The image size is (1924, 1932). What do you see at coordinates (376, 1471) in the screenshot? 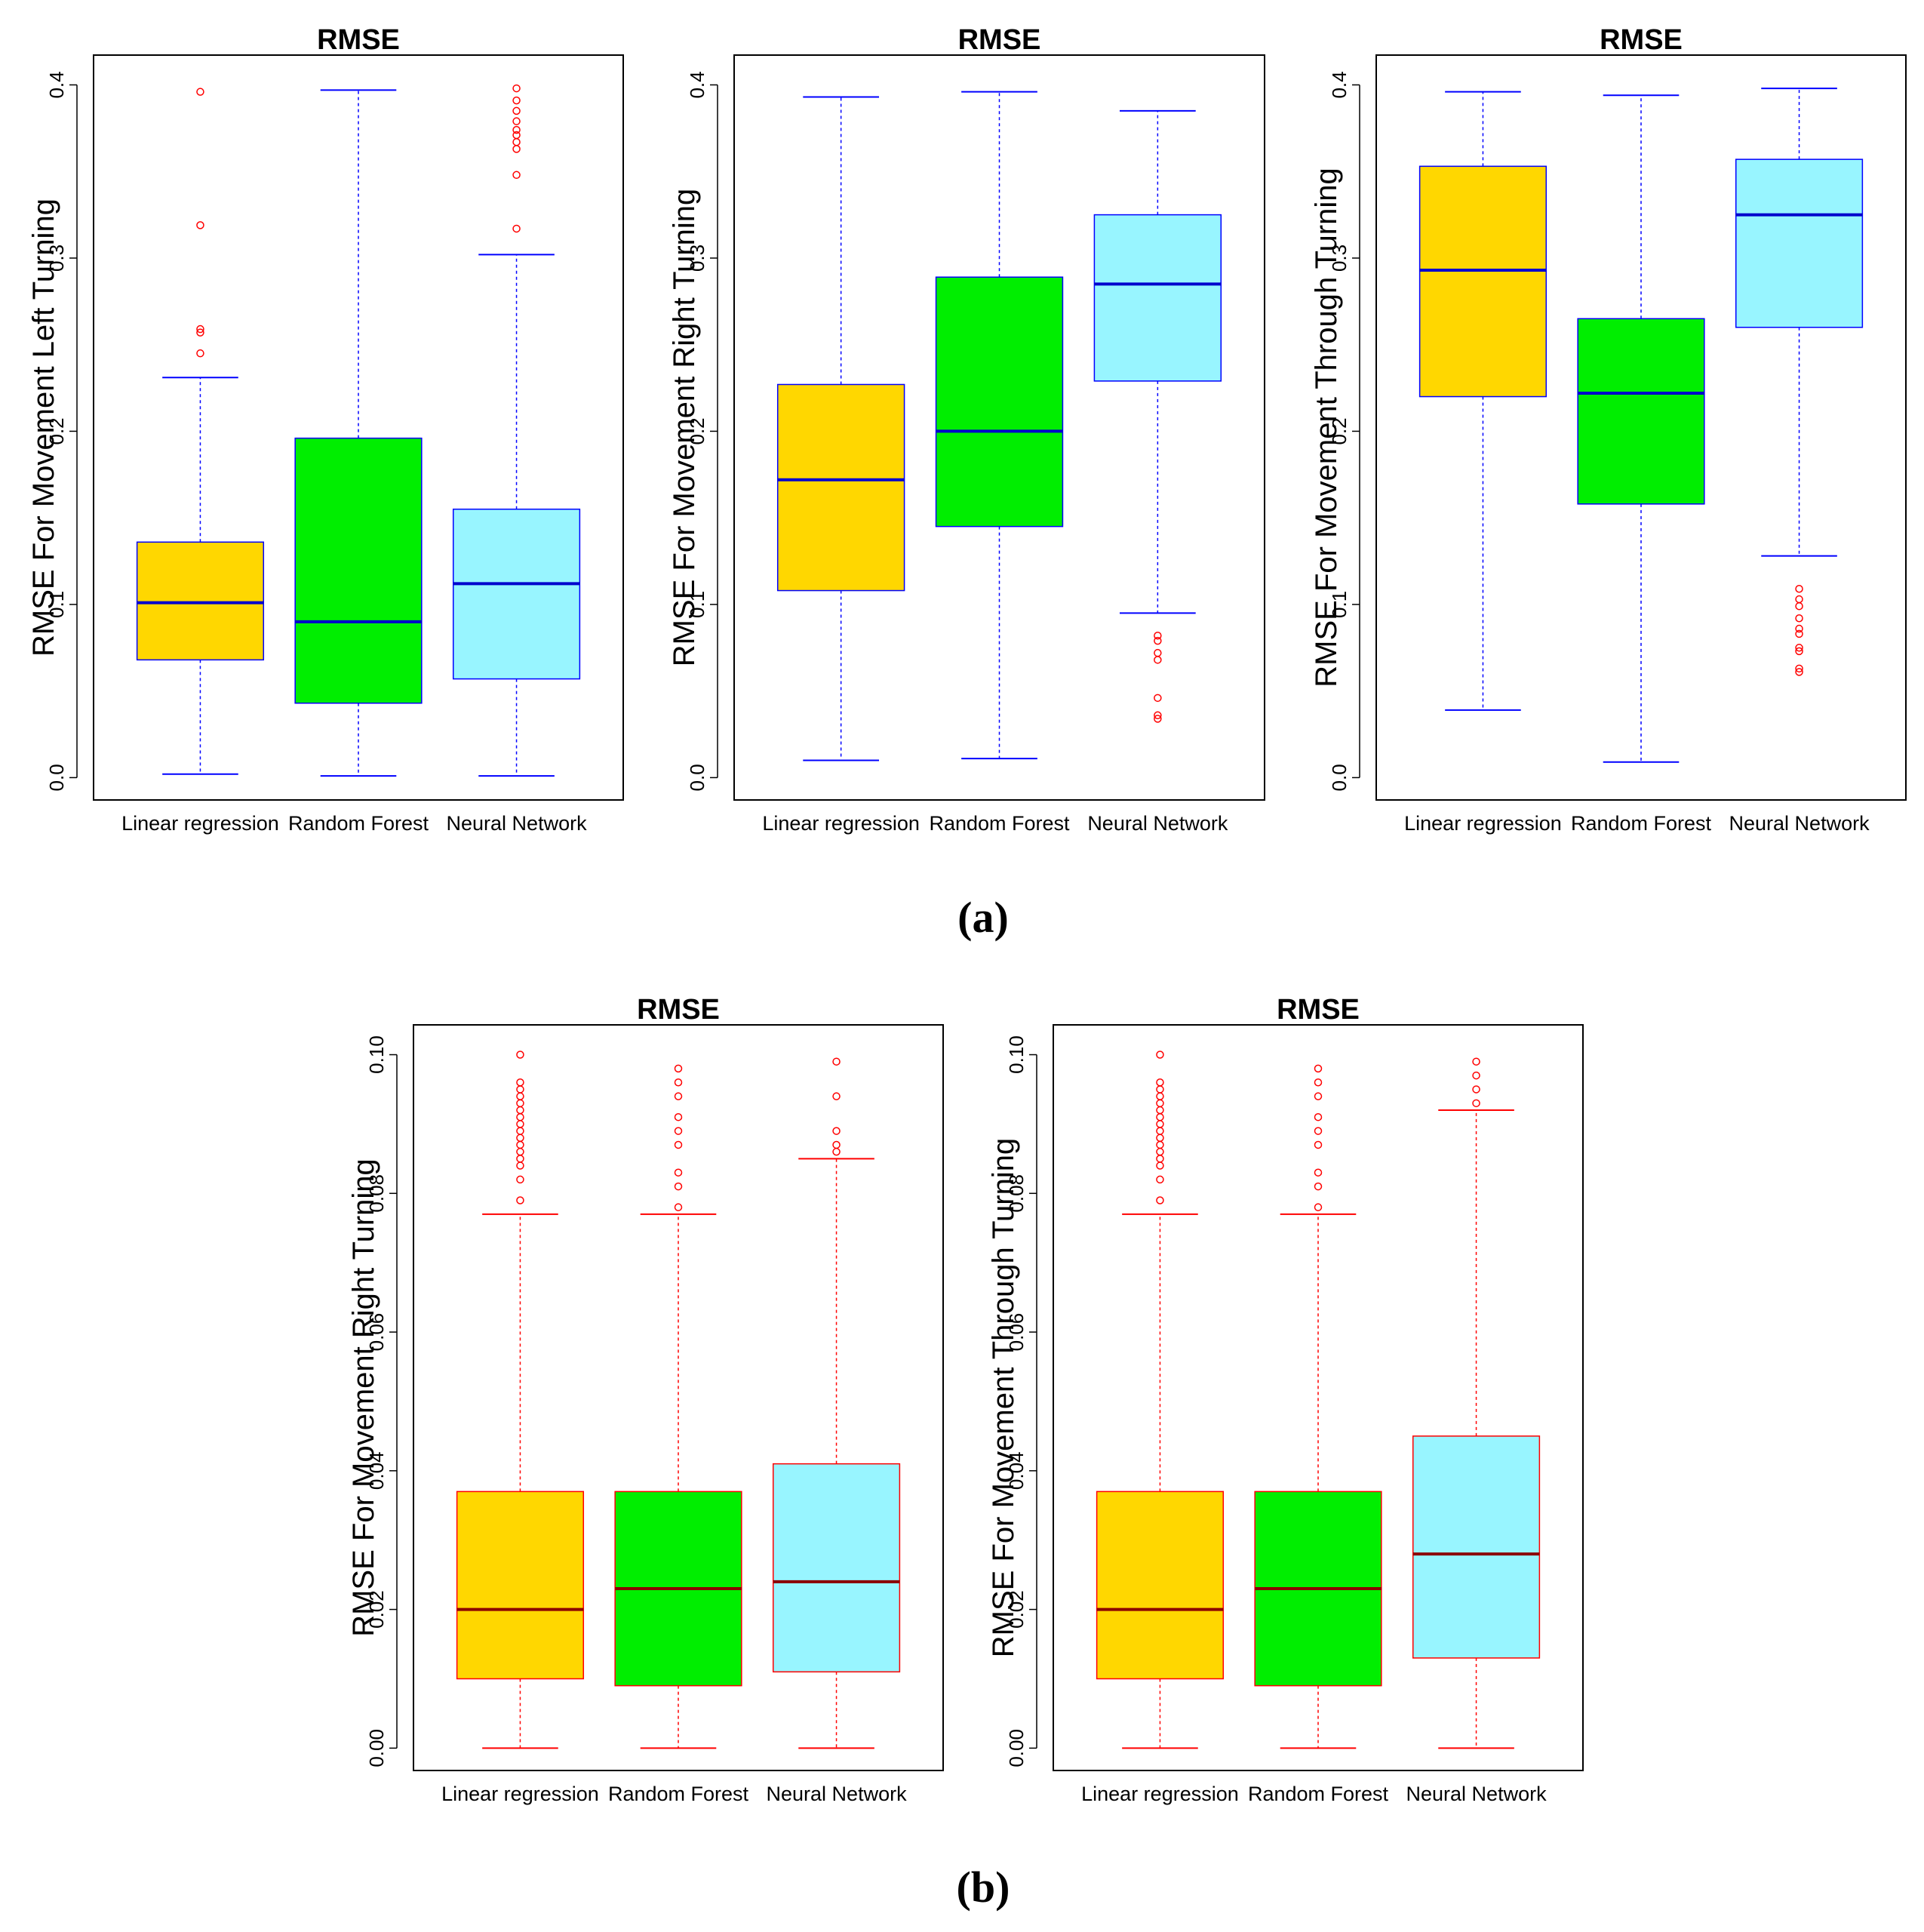
I see `y-tick-label: 0.04` at bounding box center [376, 1471].